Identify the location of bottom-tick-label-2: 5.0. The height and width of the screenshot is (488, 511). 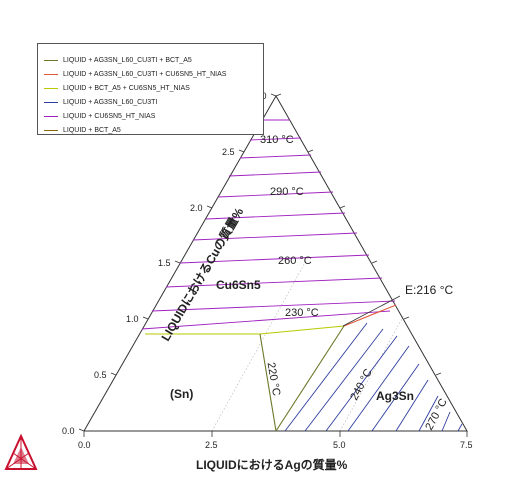
(339, 445).